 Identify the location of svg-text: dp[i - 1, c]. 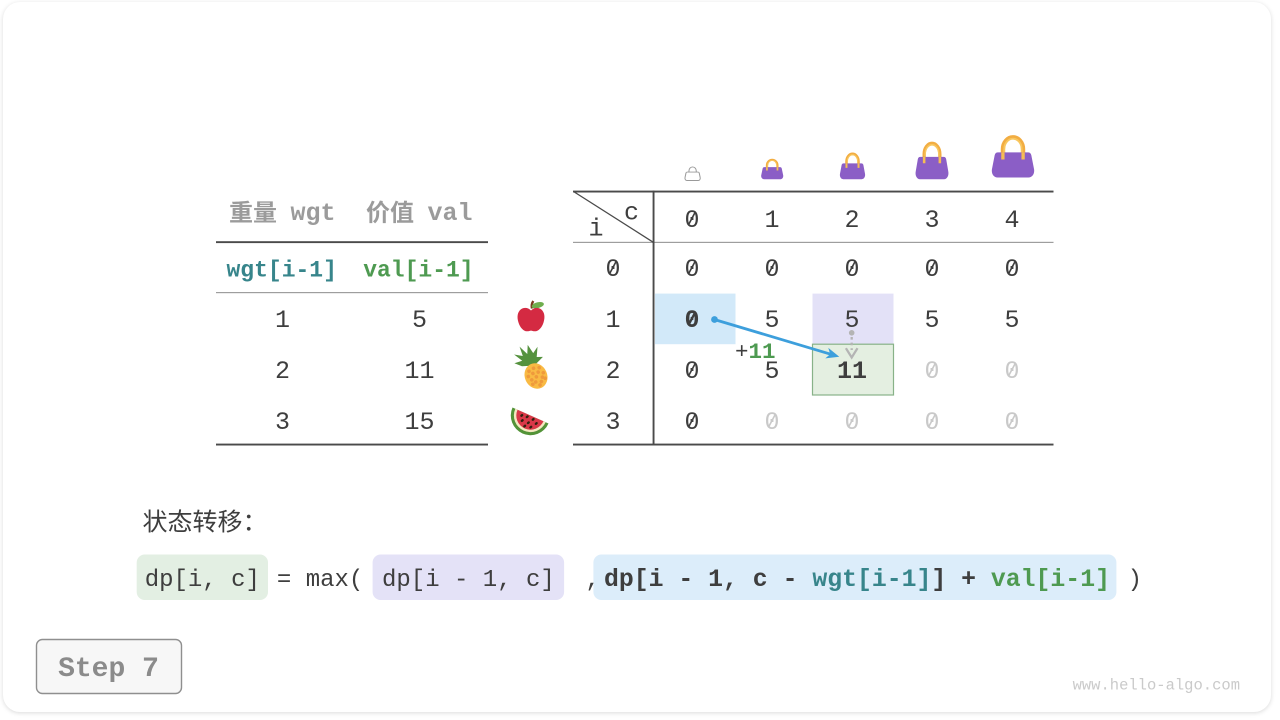
(468, 580).